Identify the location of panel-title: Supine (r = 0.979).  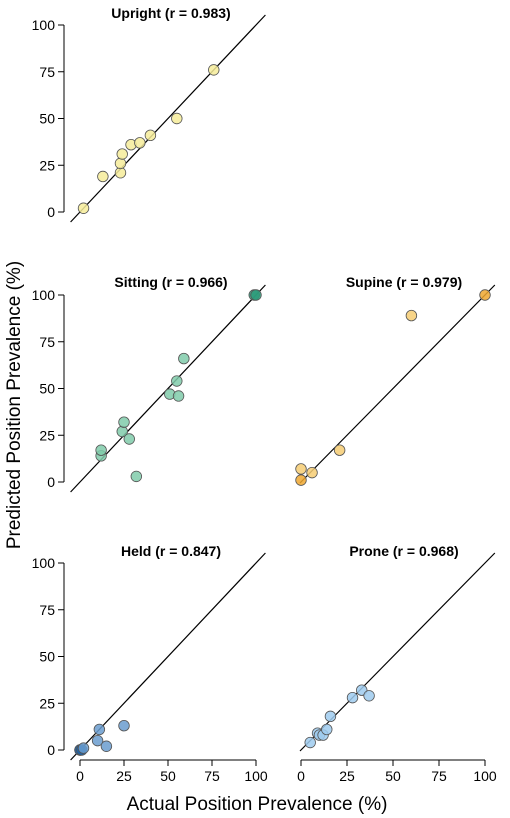
(404, 282).